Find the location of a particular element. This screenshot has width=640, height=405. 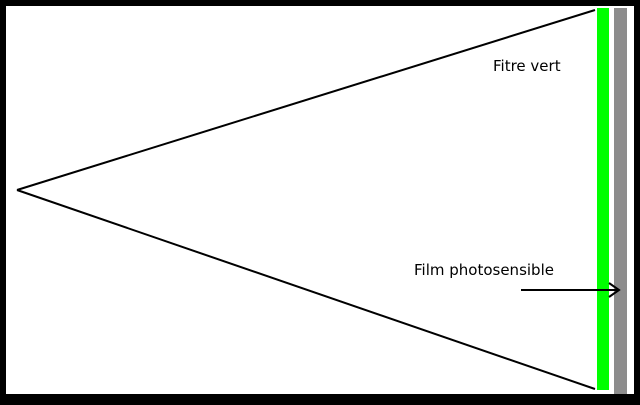

filter-label: Fitre vert is located at coordinates (527, 66).